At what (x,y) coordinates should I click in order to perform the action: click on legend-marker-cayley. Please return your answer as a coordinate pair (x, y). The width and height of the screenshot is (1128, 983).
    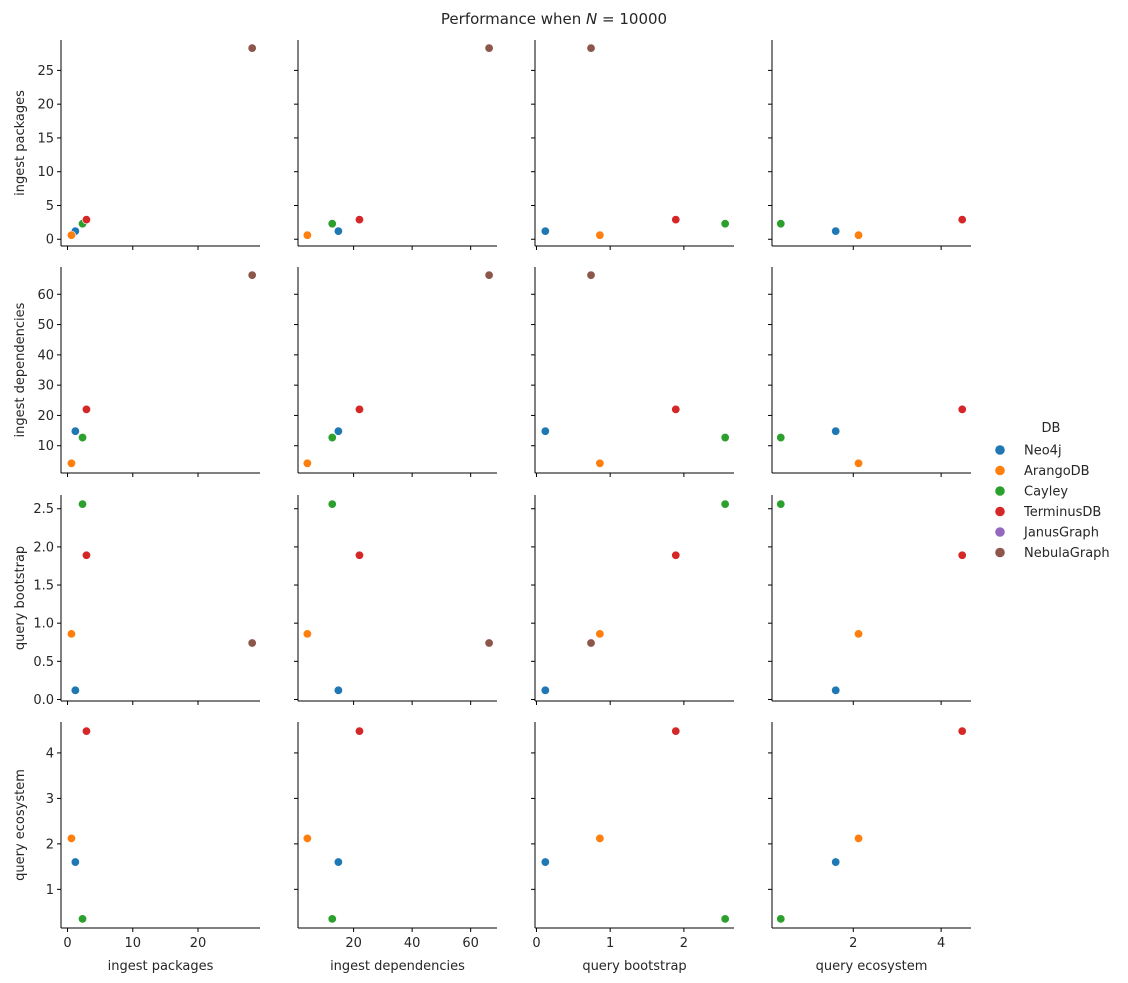
    Looking at the image, I should click on (1000, 491).